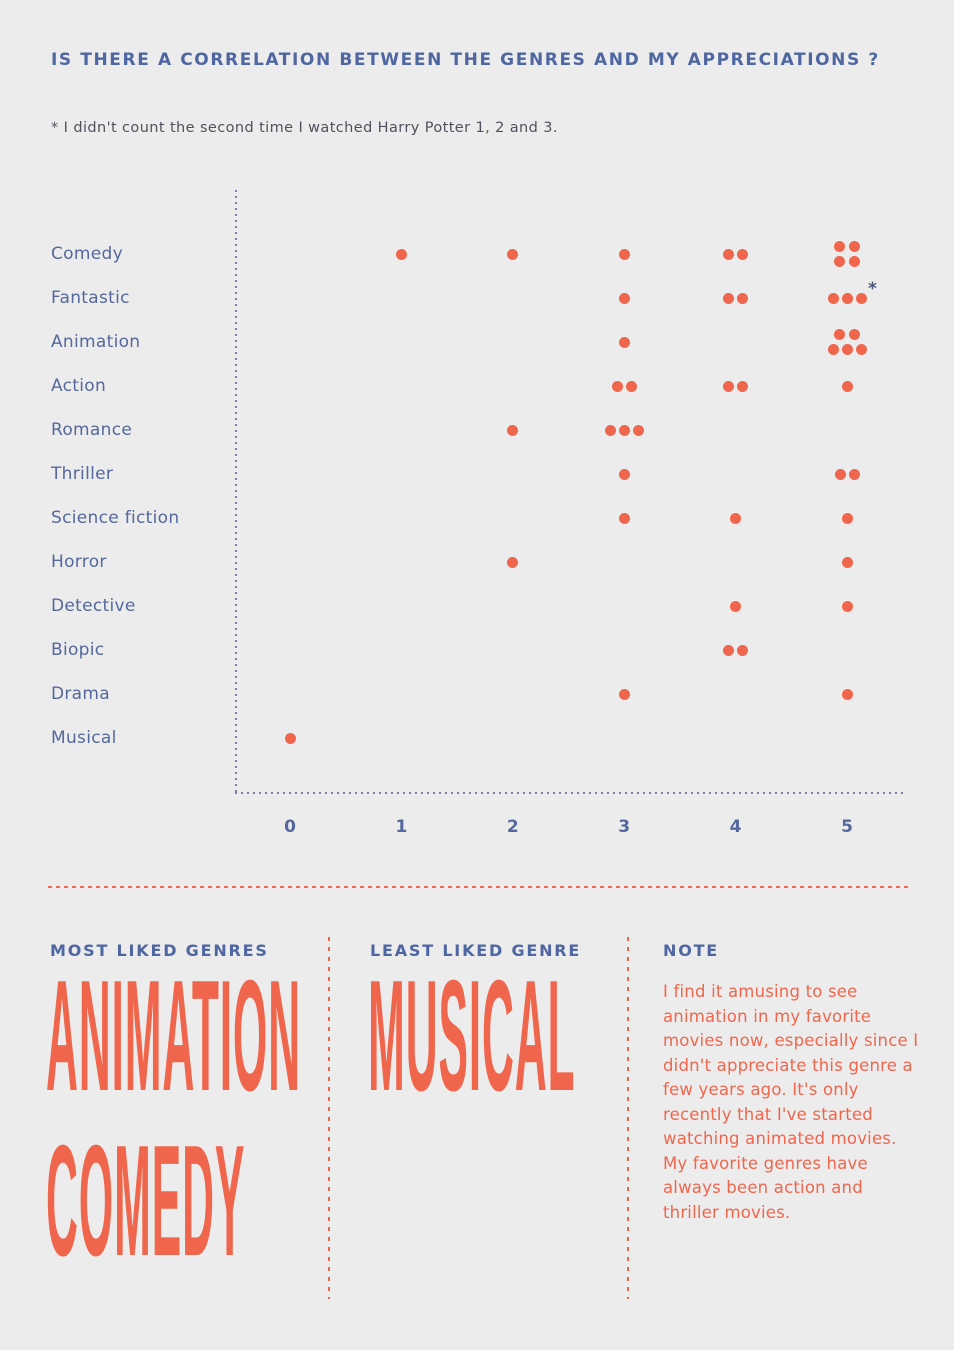 The width and height of the screenshot is (954, 1350). Describe the element at coordinates (79, 562) in the screenshot. I see `genre-label-horror: Horror` at that location.